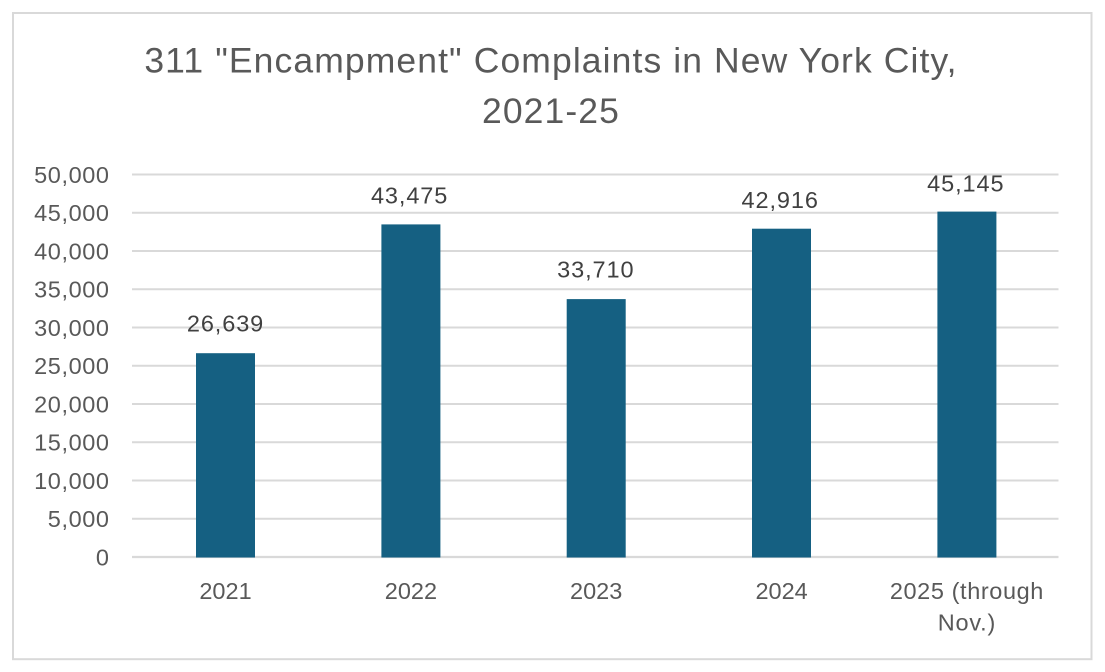 The image size is (1105, 672). Describe the element at coordinates (595, 270) in the screenshot. I see `svg-text: 33,710` at that location.